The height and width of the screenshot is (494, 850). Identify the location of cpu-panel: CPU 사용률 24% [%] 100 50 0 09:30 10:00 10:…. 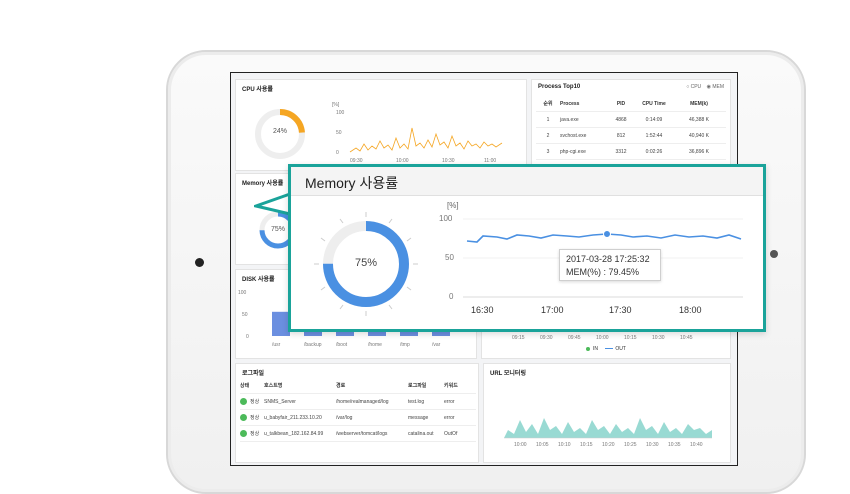
(381, 125).